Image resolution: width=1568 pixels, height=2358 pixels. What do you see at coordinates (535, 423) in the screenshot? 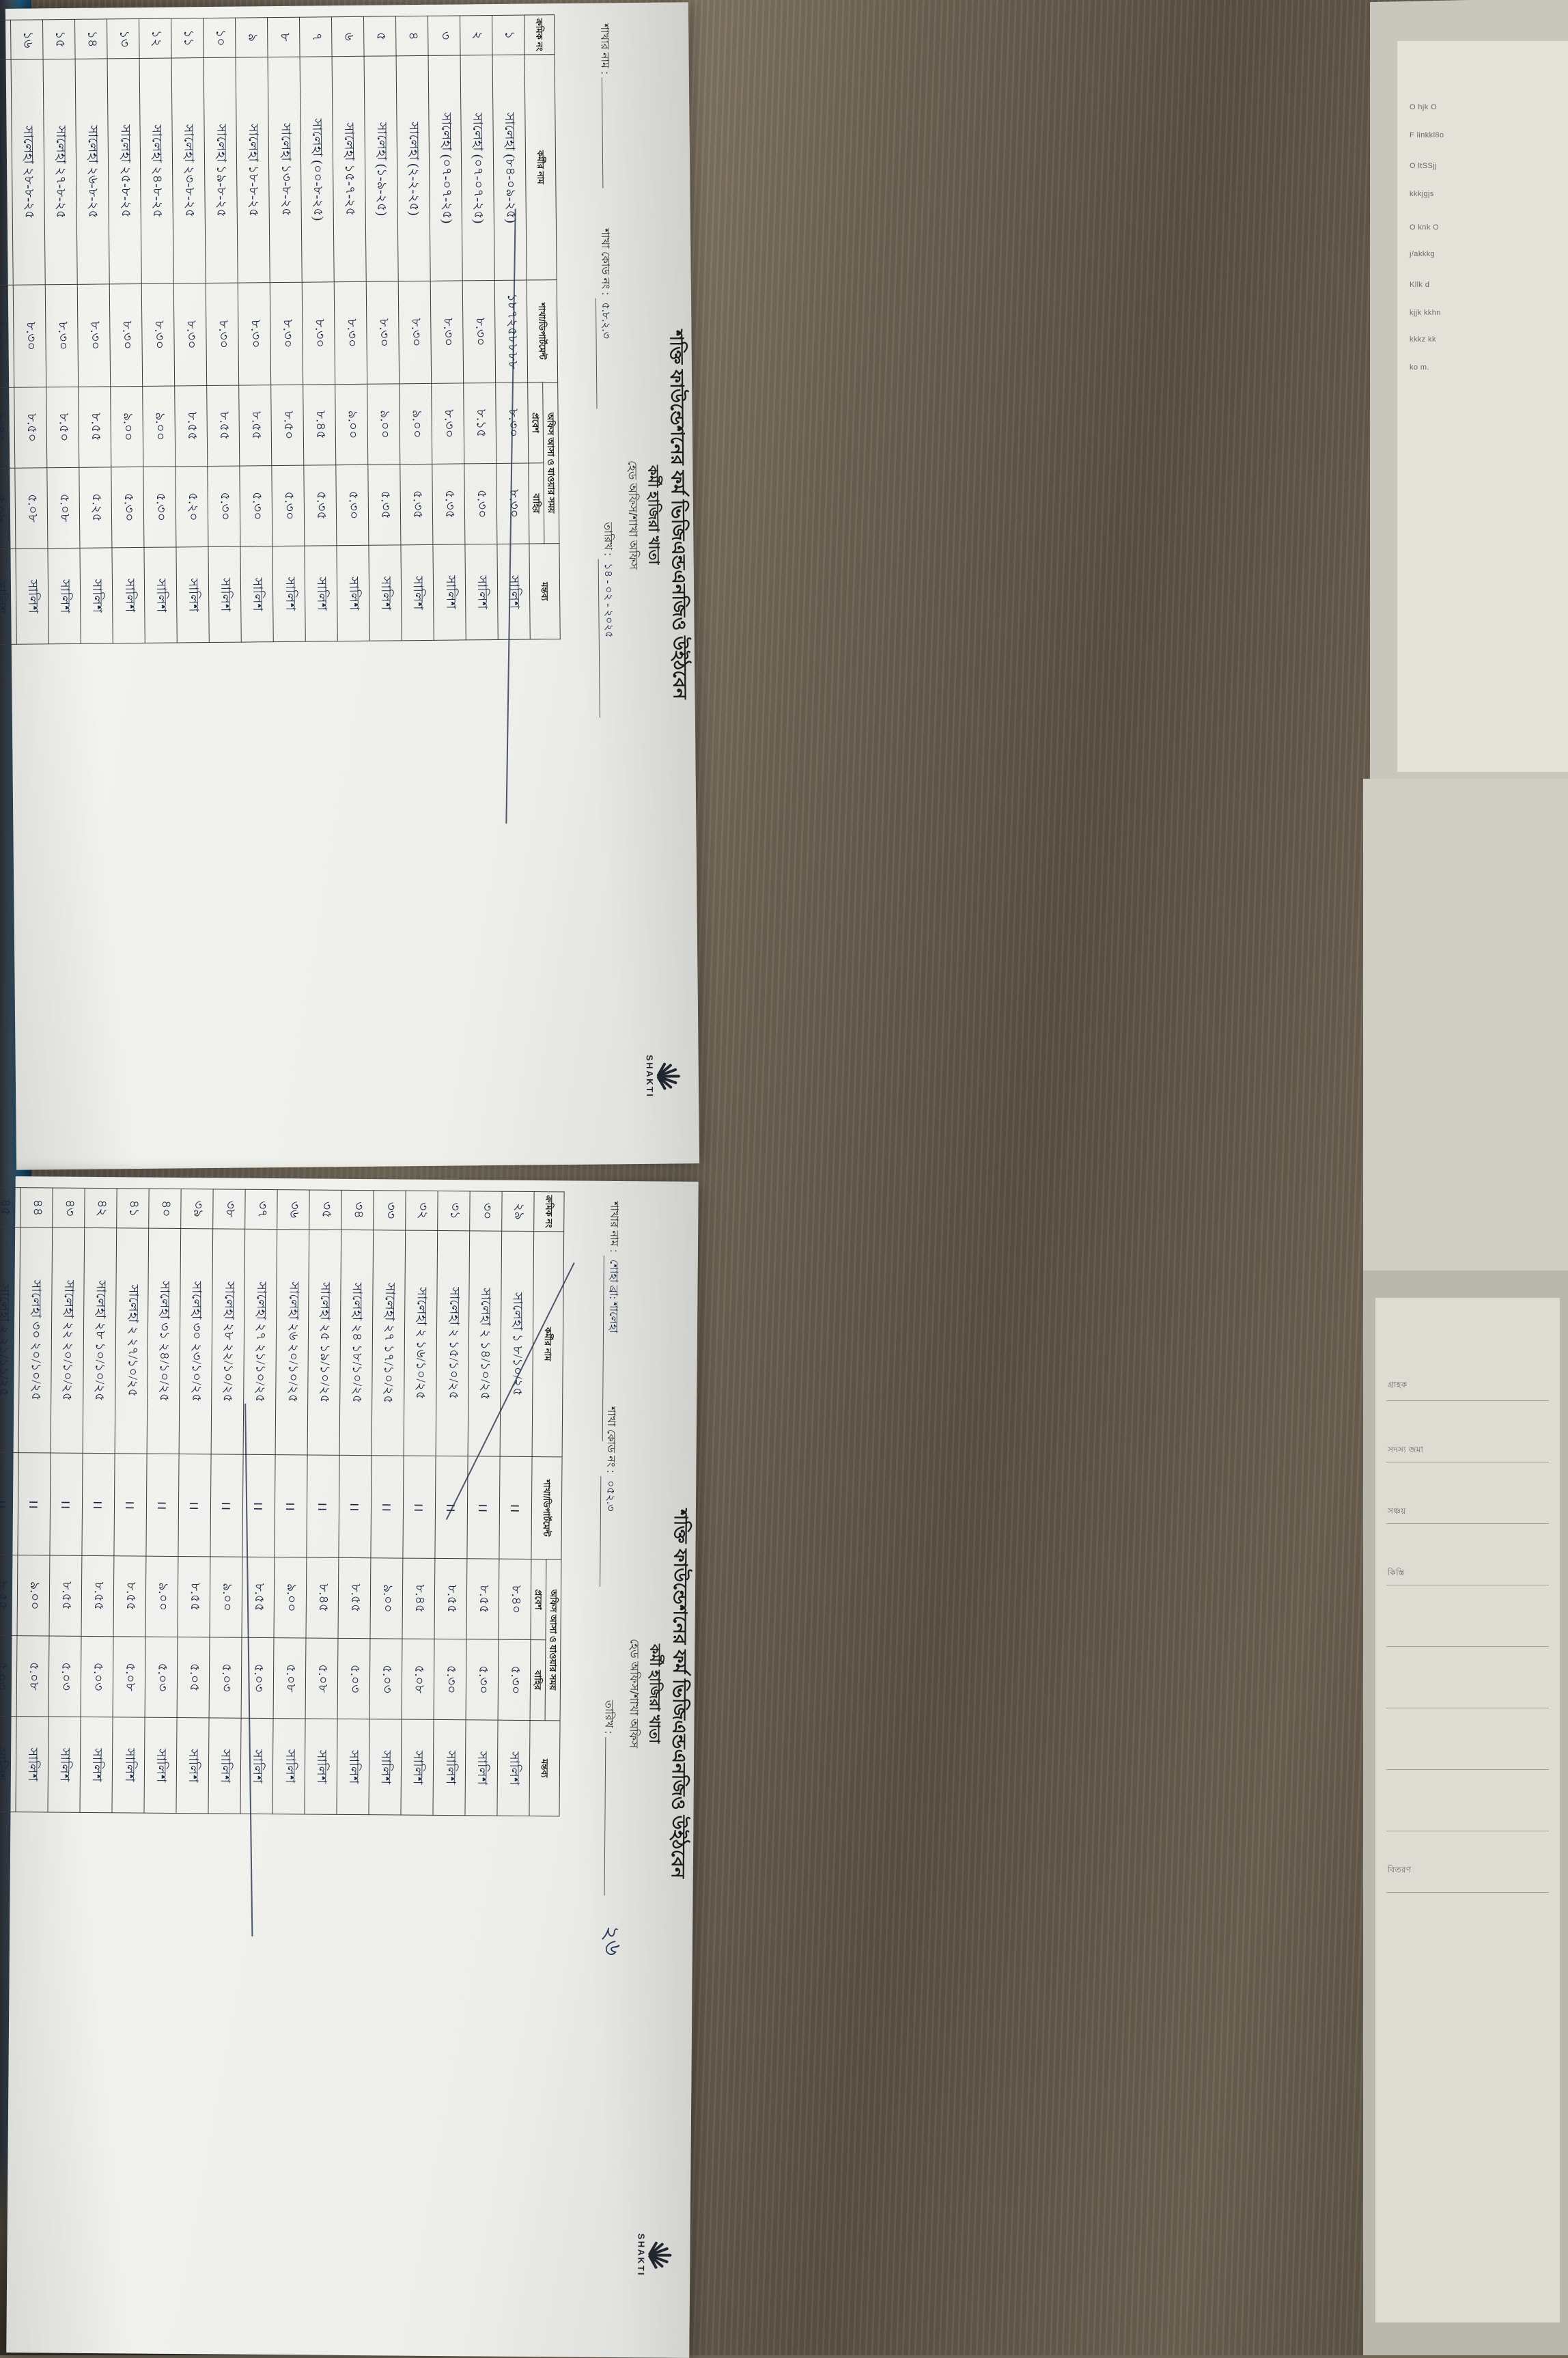
I see `th-in: প্রবেশ` at bounding box center [535, 423].